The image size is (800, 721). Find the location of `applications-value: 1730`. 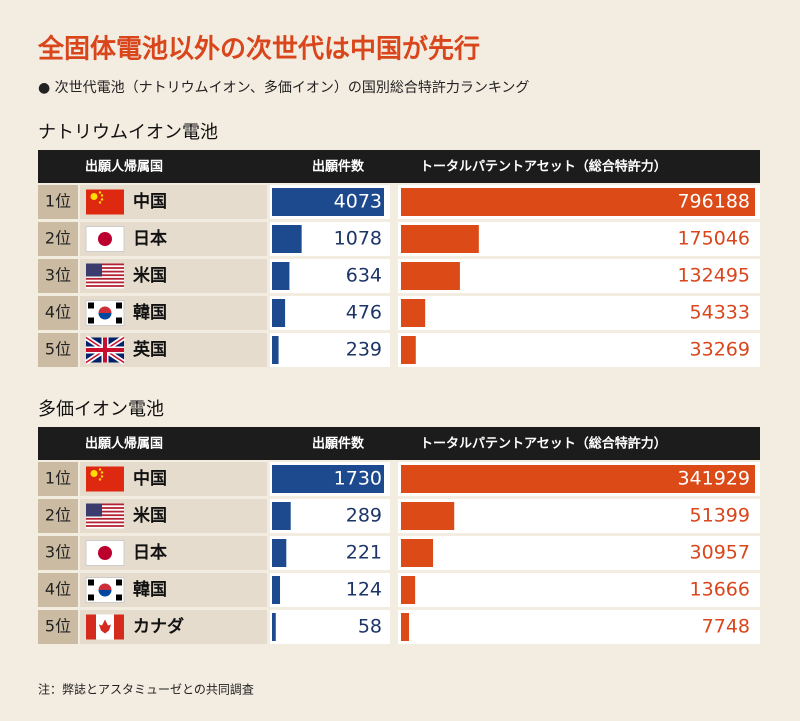

applications-value: 1730 is located at coordinates (358, 479).